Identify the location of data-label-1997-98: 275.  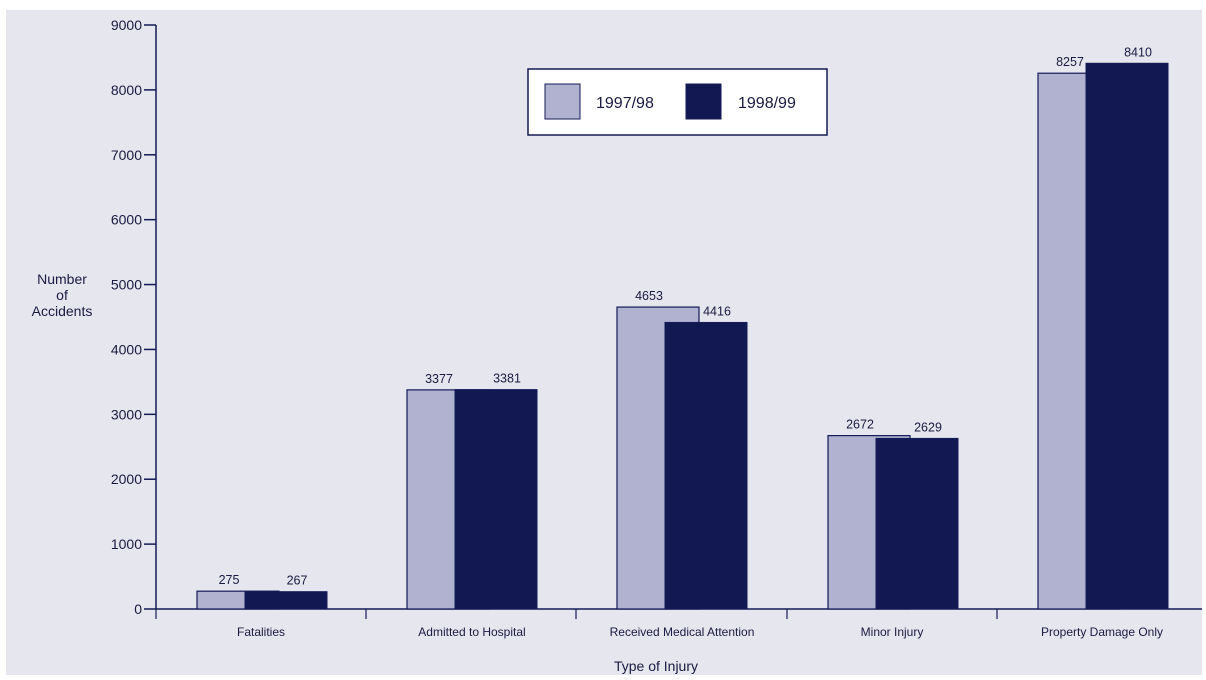
(229, 580).